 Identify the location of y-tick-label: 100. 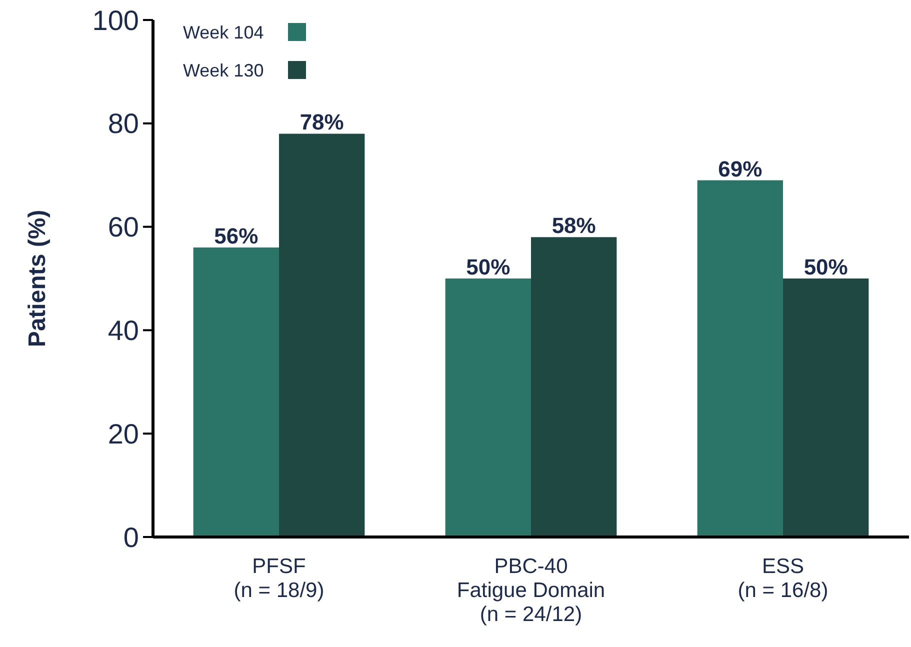
(115, 20).